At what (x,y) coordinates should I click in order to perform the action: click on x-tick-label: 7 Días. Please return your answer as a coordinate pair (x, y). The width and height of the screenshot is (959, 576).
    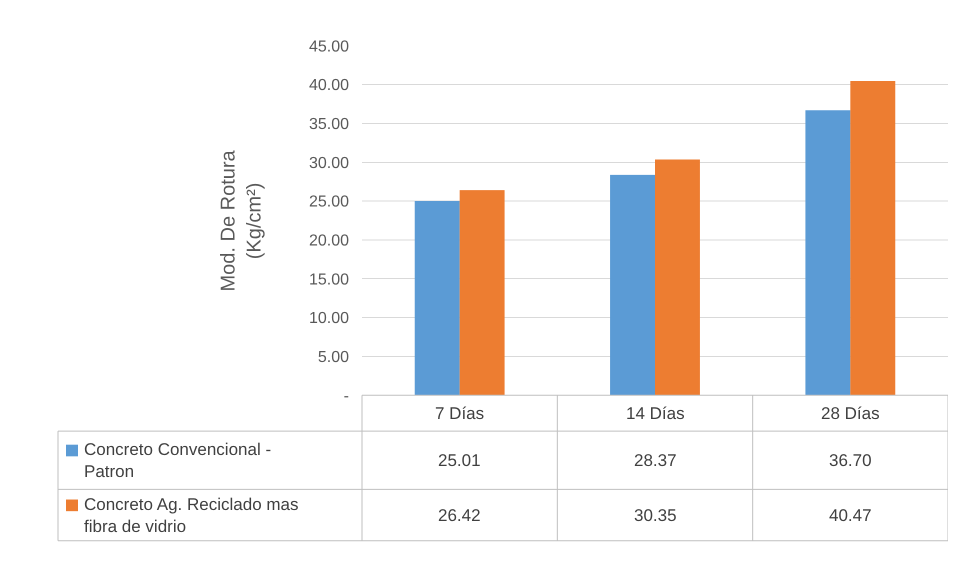
    Looking at the image, I should click on (459, 413).